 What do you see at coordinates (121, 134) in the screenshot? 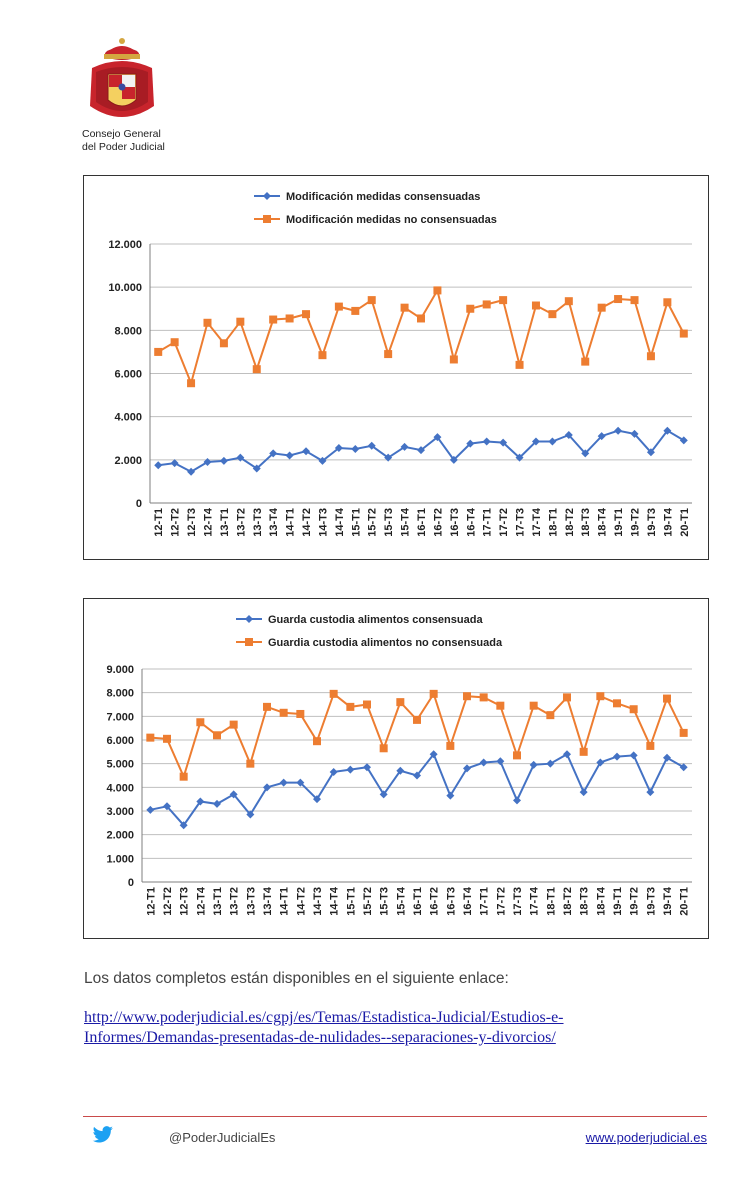
I see `org-name-line1: Consejo General` at bounding box center [121, 134].